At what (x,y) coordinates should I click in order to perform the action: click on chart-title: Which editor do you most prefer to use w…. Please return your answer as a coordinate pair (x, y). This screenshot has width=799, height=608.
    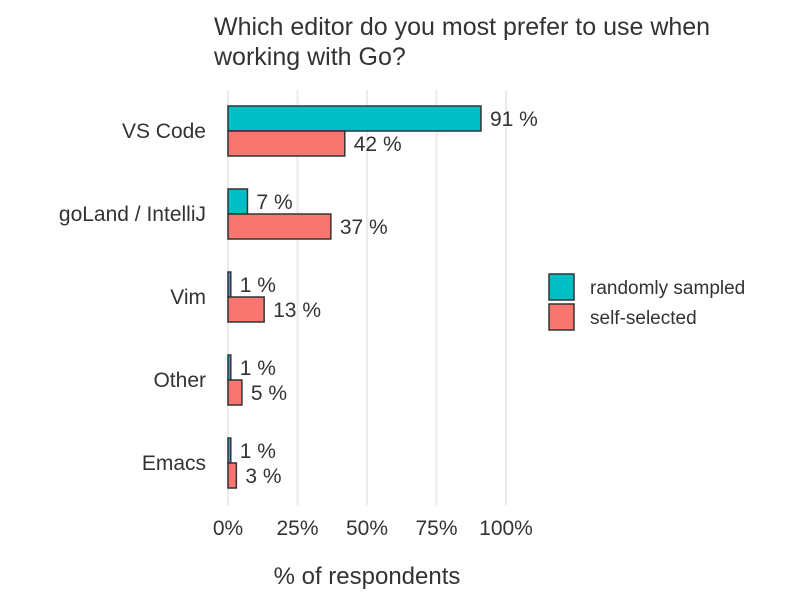
    Looking at the image, I should click on (462, 42).